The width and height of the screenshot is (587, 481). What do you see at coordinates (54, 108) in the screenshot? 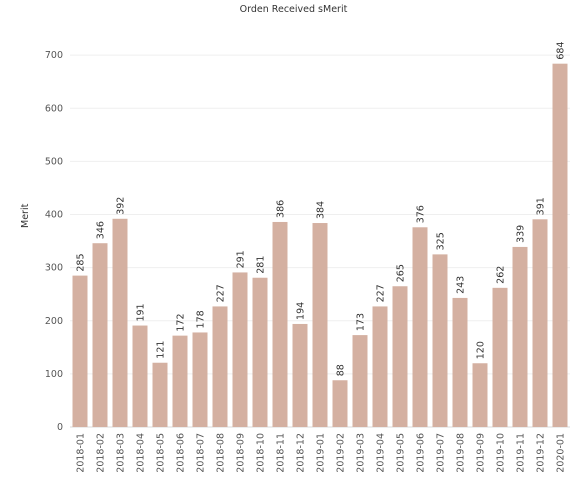
I see `y-tick-label: 600` at bounding box center [54, 108].